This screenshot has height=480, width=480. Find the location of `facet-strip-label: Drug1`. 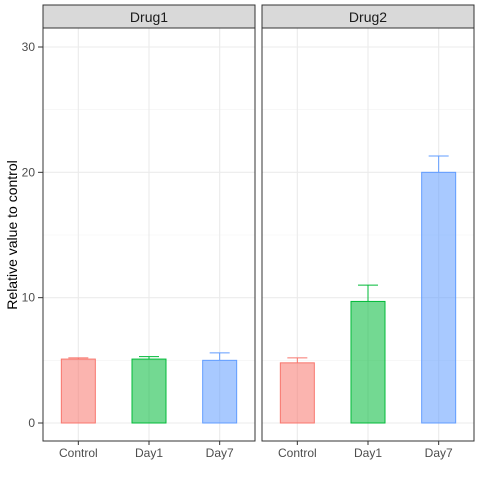

facet-strip-label: Drug1 is located at coordinates (149, 17).